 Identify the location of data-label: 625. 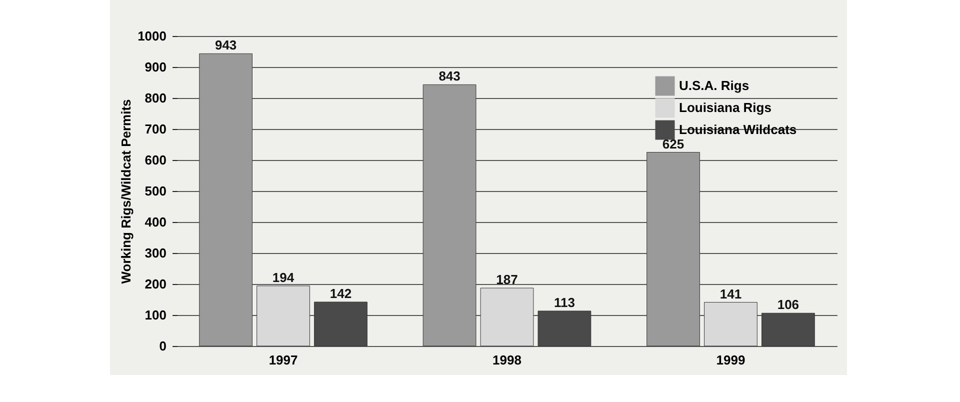
(673, 144).